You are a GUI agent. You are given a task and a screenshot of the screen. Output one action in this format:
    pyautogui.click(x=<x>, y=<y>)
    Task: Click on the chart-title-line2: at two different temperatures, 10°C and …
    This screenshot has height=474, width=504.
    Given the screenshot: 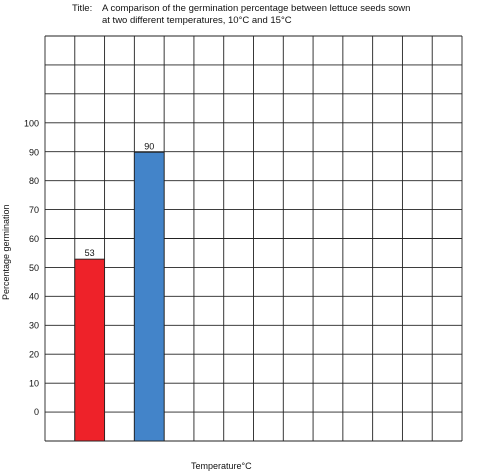 What is the action you would take?
    pyautogui.click(x=197, y=20)
    